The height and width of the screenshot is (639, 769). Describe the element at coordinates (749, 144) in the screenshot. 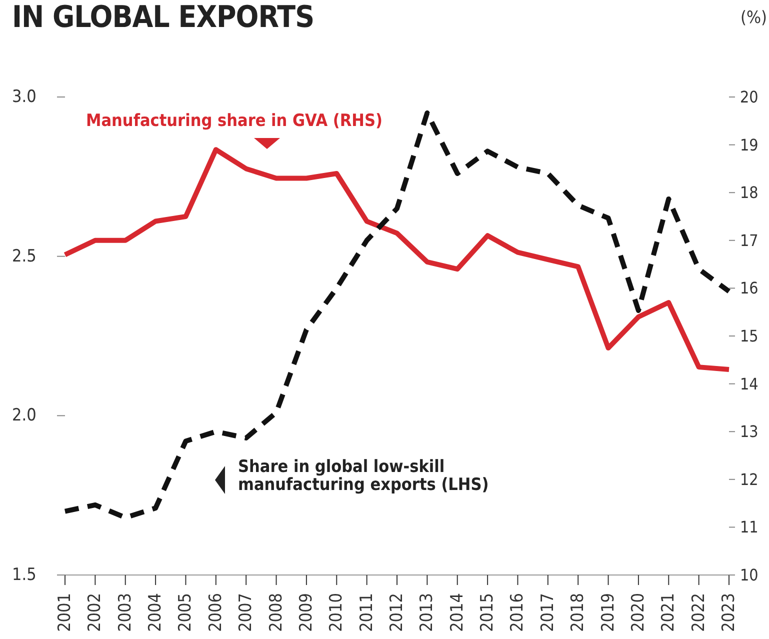

I see `y2-tick-label: 19` at that location.